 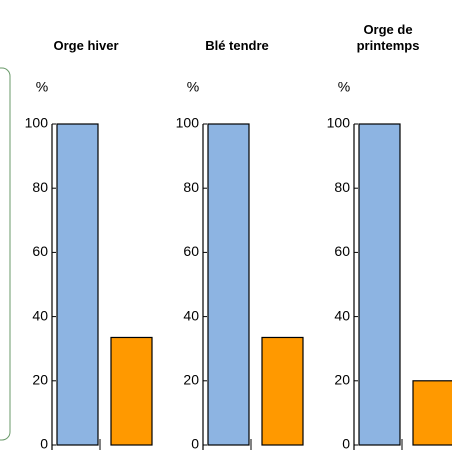 I want to click on panel-title: Orge hiver, so click(x=86, y=45).